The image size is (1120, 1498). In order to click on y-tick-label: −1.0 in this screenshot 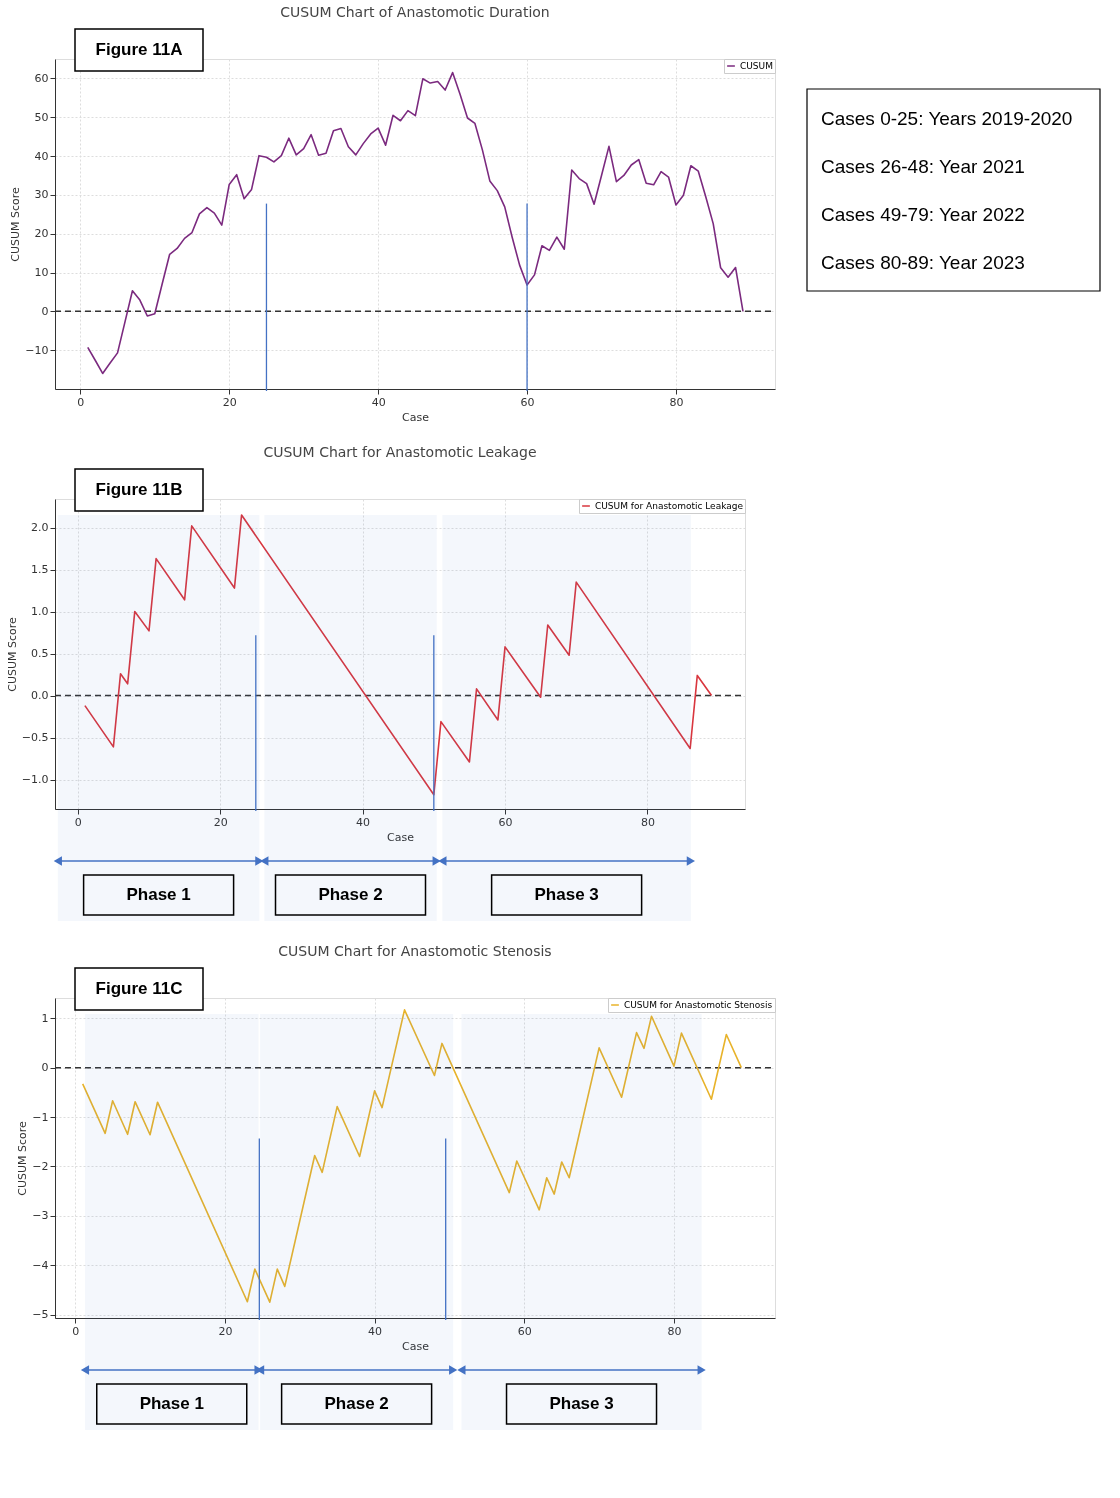, I will do `click(35, 780)`.